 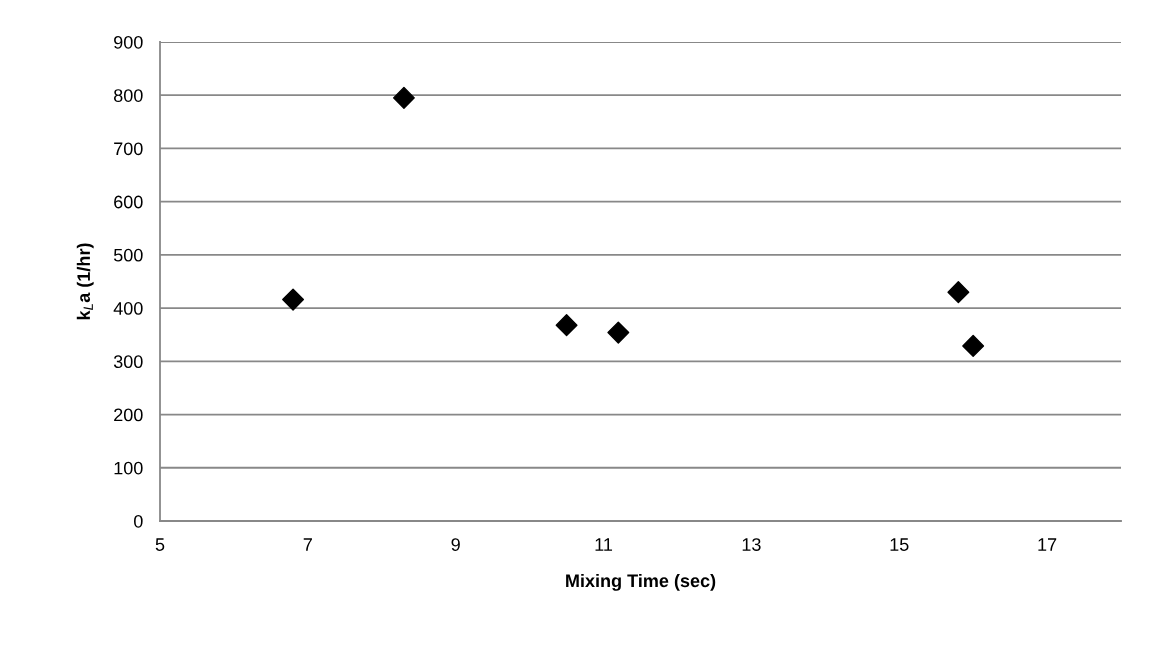 I want to click on y-tick-label: 200, so click(x=128, y=415).